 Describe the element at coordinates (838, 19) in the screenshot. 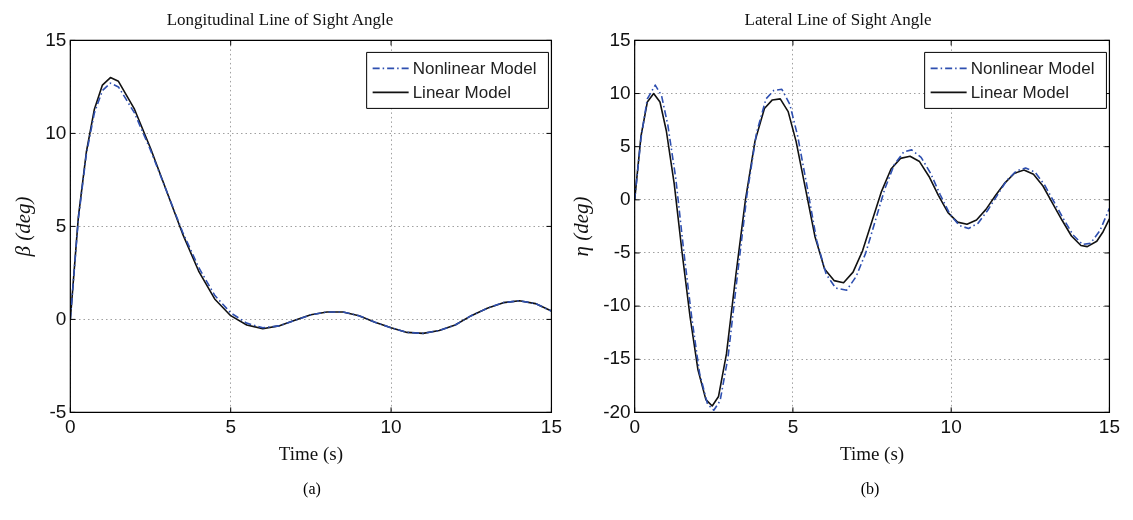

I see `chart-title: Lateral Line of Sight Angle` at that location.